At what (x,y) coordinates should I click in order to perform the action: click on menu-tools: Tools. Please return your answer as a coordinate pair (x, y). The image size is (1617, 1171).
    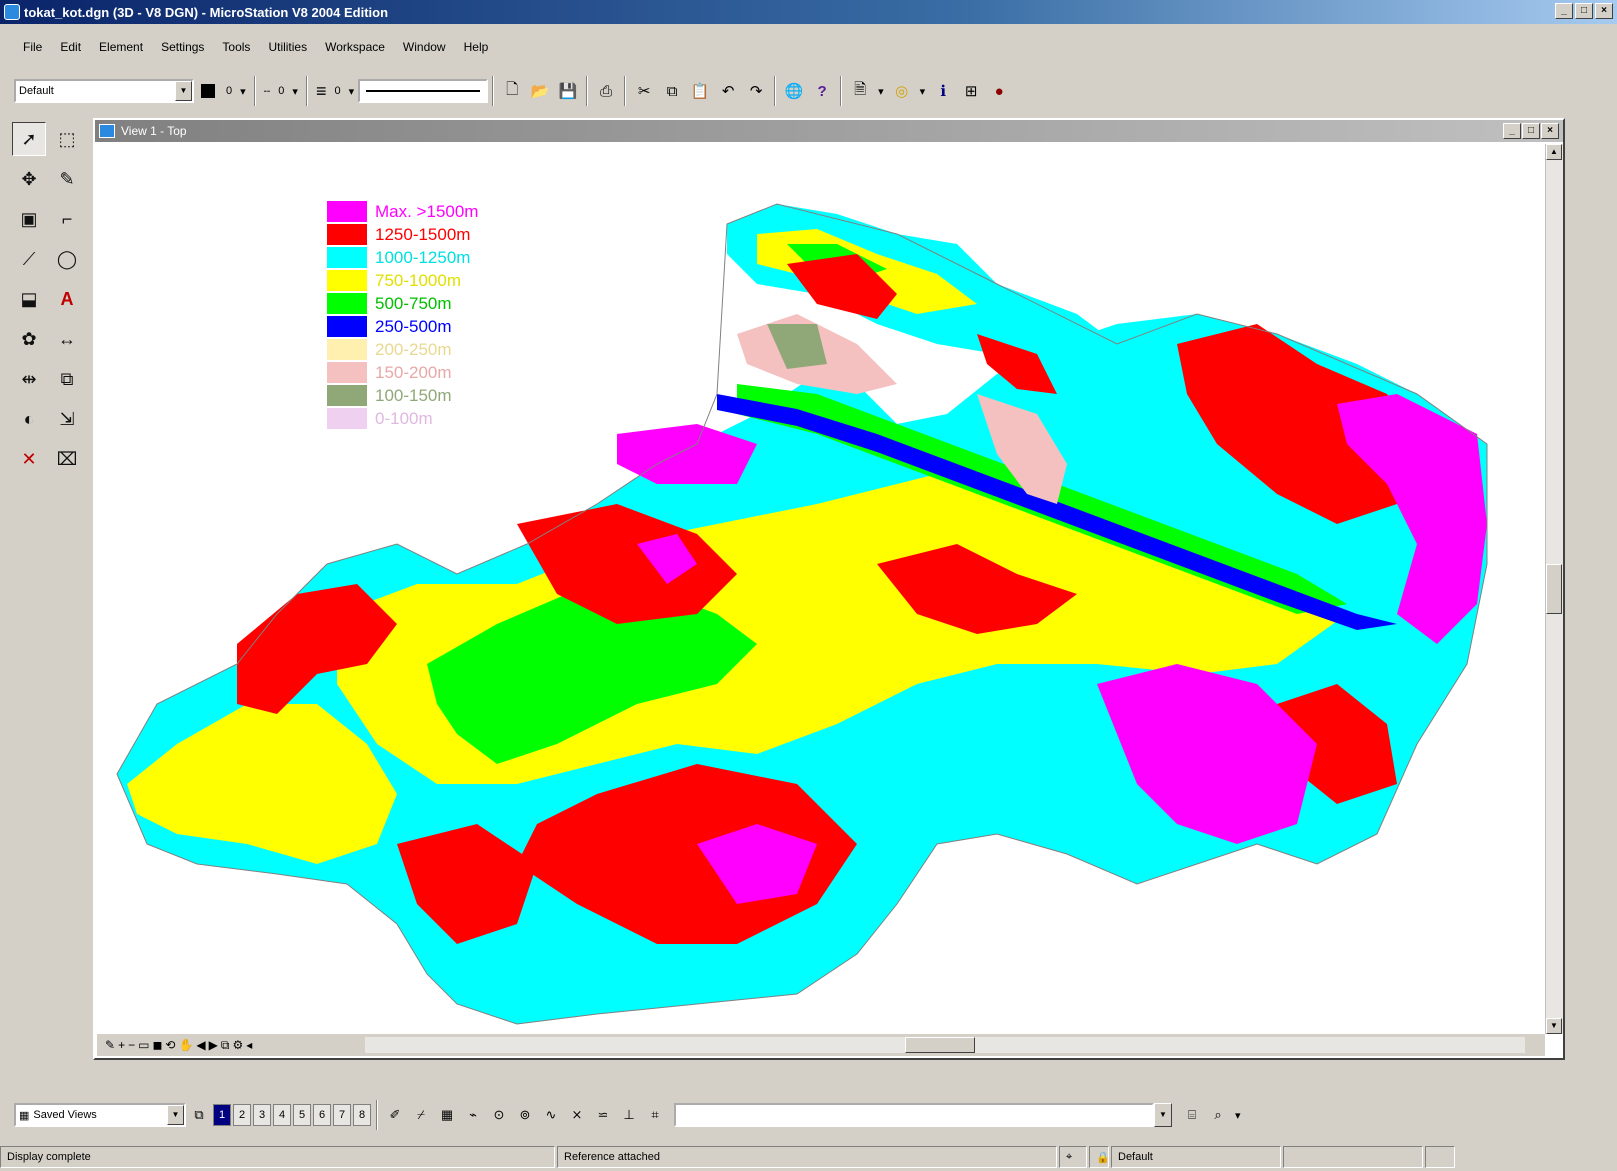
    Looking at the image, I should click on (236, 47).